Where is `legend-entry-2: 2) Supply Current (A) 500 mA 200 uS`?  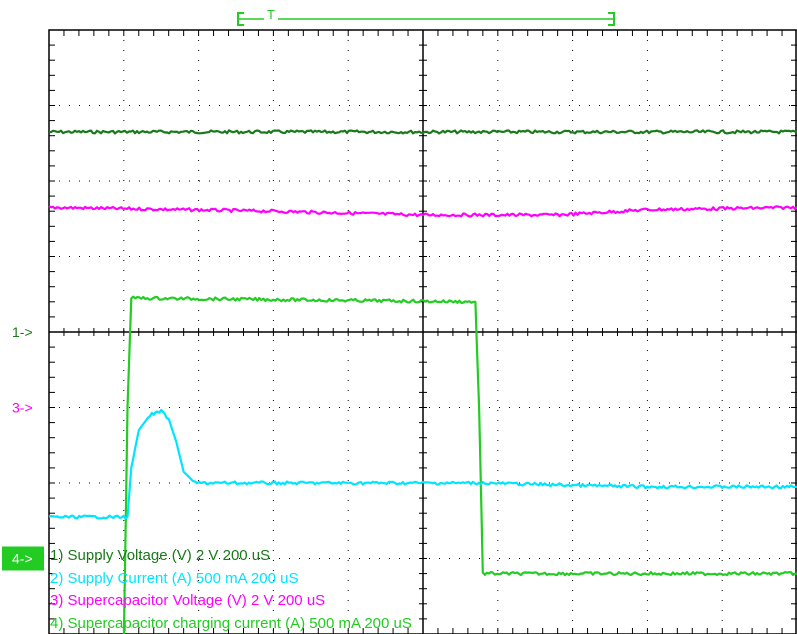
legend-entry-2: 2) Supply Current (A) 500 mA 200 uS is located at coordinates (174, 578).